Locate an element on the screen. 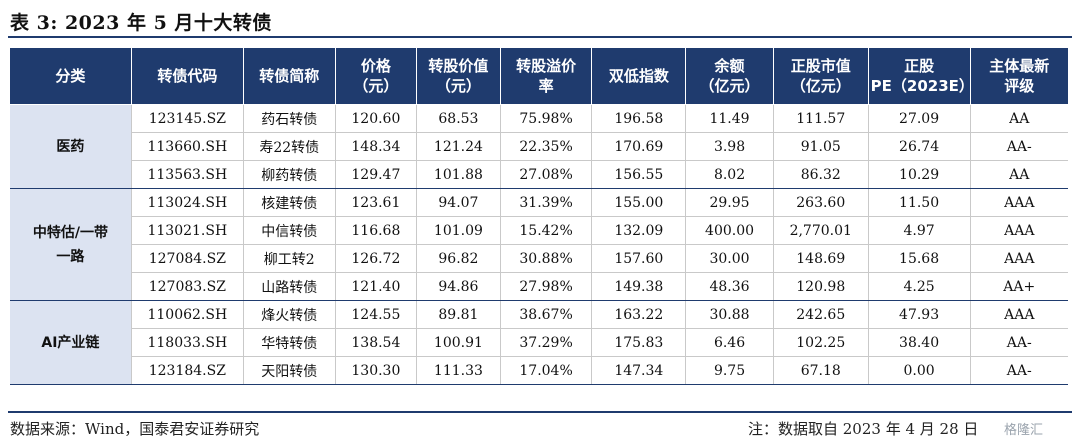 The height and width of the screenshot is (445, 1080). column-header-line: 价格 is located at coordinates (375, 66).